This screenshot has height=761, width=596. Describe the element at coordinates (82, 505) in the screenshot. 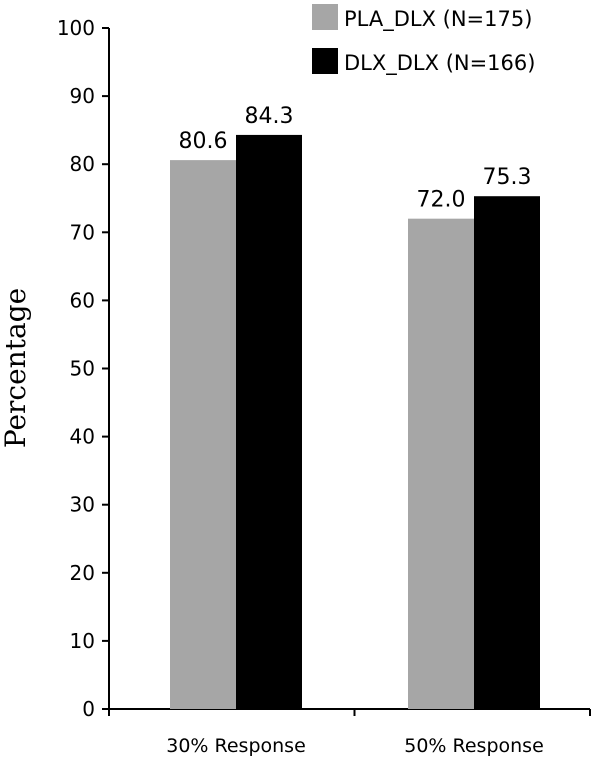

I see `y-tick-label: 30` at that location.